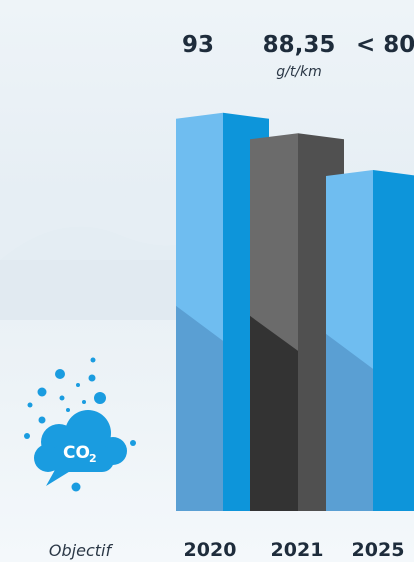  I want to click on year-label-2020: 2020, so click(210, 550).